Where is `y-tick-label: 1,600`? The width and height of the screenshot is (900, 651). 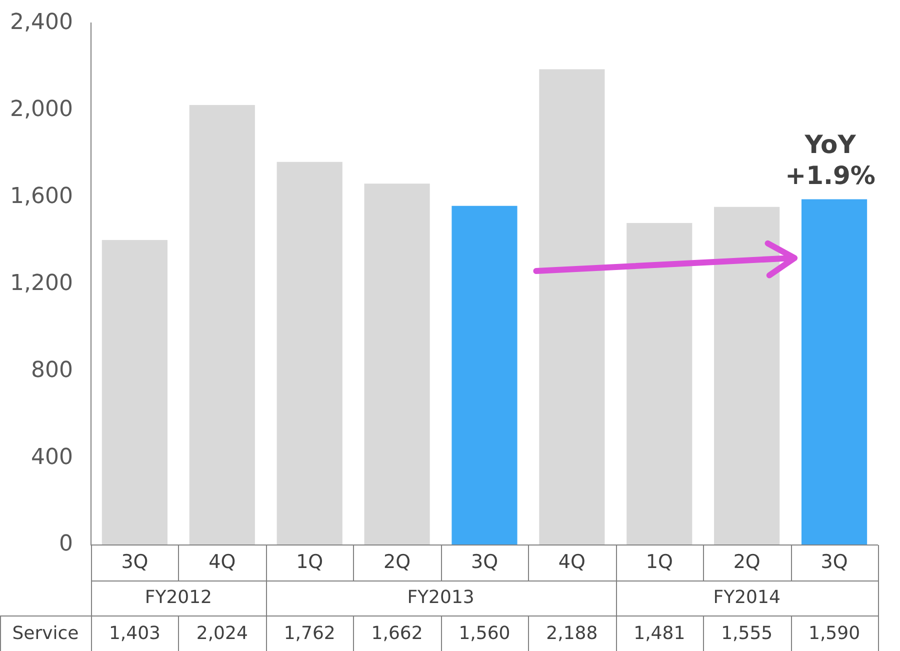 y-tick-label: 1,600 is located at coordinates (41, 196).